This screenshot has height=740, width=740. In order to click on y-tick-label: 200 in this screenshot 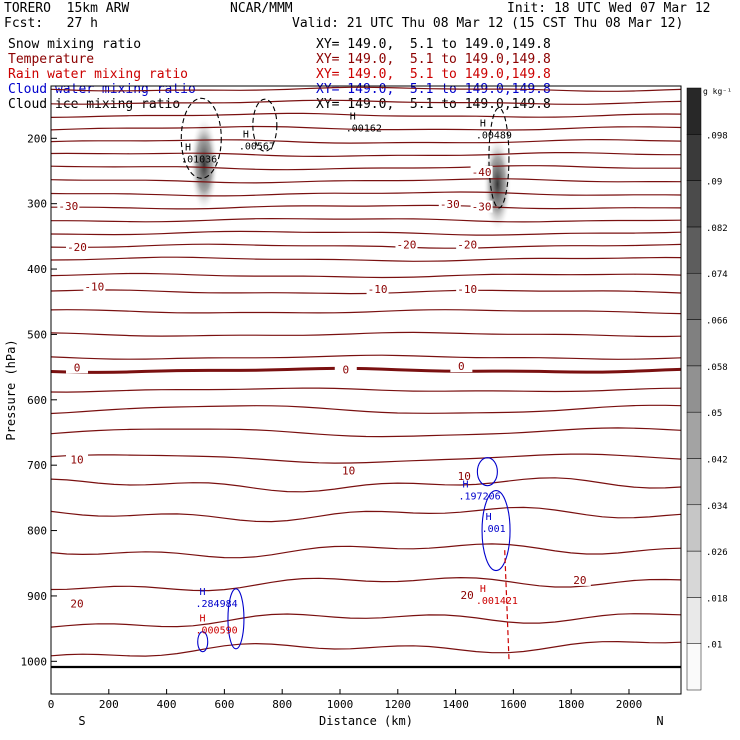, I will do `click(37, 138)`.